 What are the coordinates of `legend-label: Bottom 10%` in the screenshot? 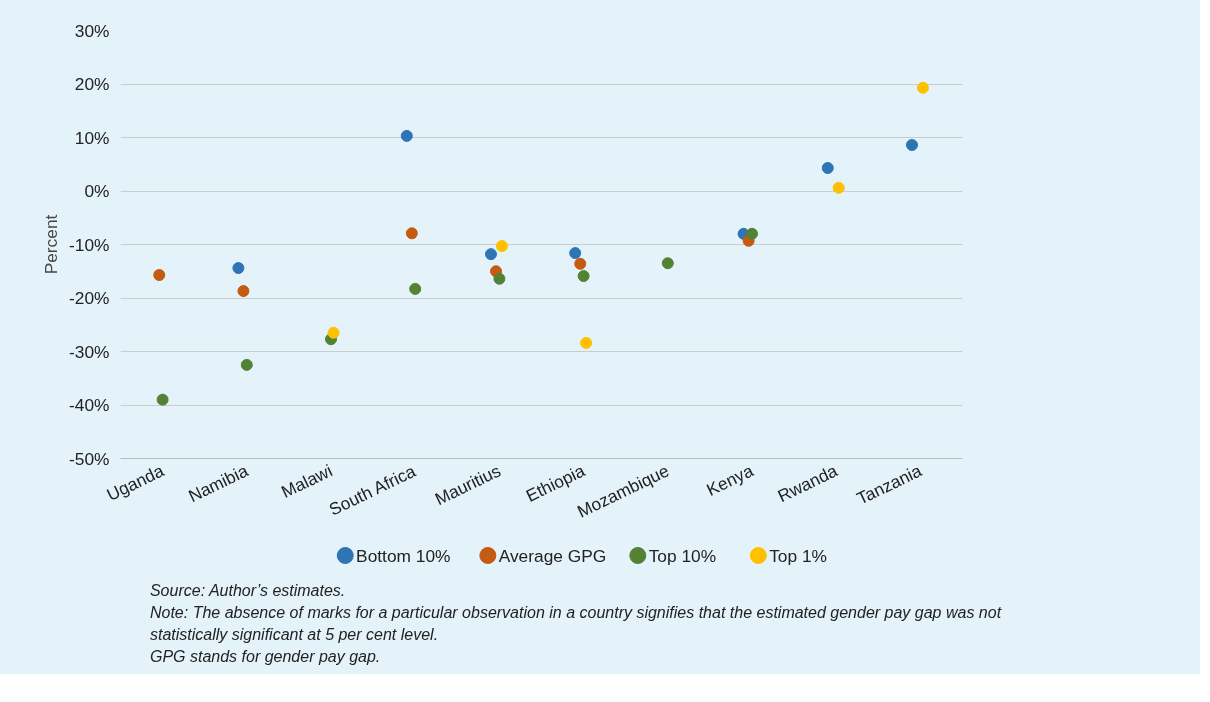 It's located at (403, 555).